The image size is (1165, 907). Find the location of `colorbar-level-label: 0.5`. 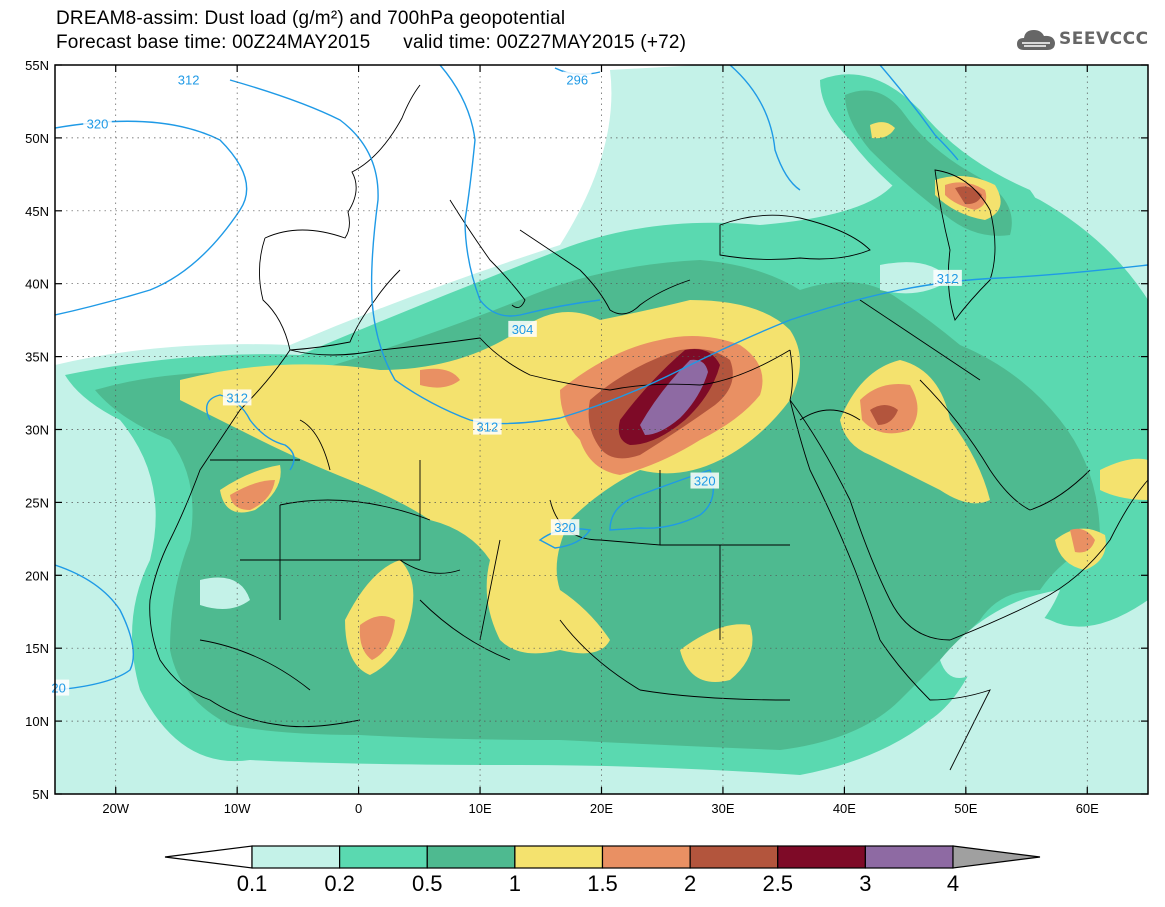

colorbar-level-label: 0.5 is located at coordinates (427, 883).